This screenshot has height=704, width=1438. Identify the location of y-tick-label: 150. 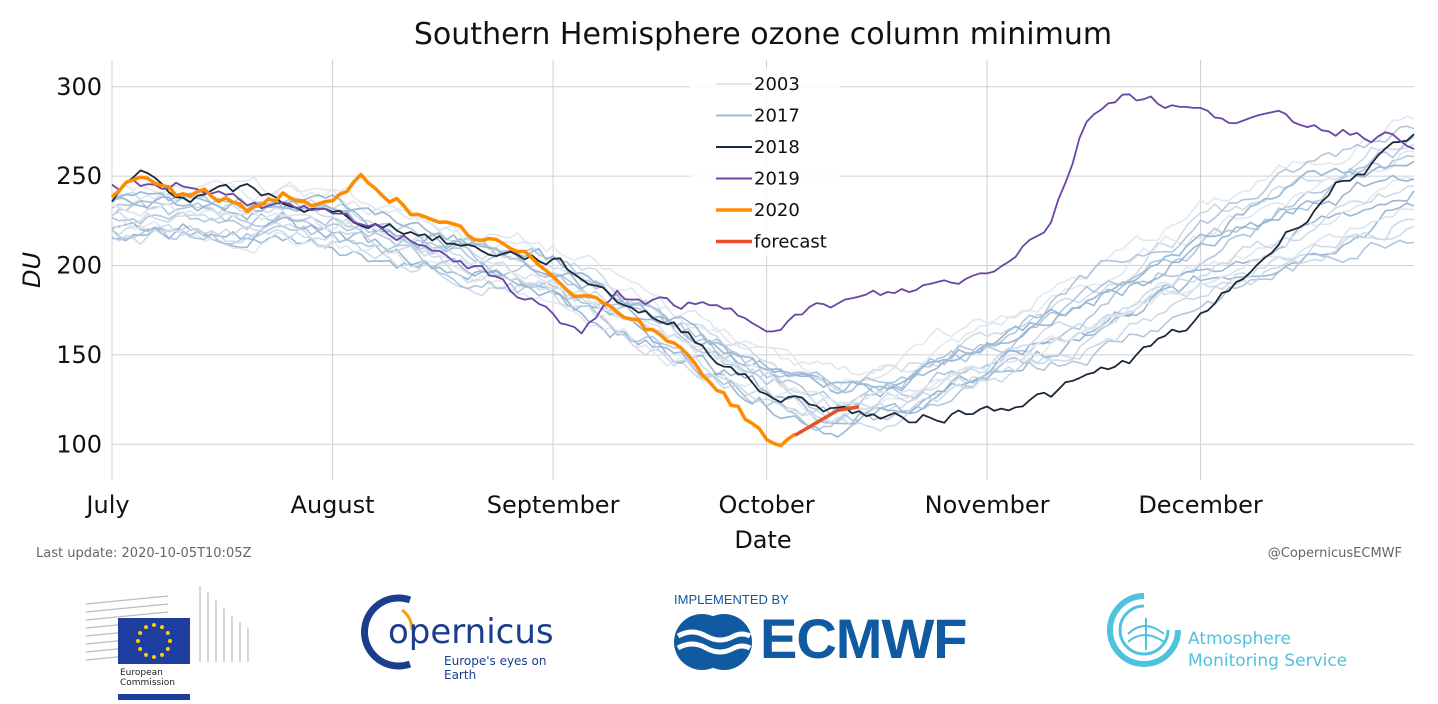
(79, 355).